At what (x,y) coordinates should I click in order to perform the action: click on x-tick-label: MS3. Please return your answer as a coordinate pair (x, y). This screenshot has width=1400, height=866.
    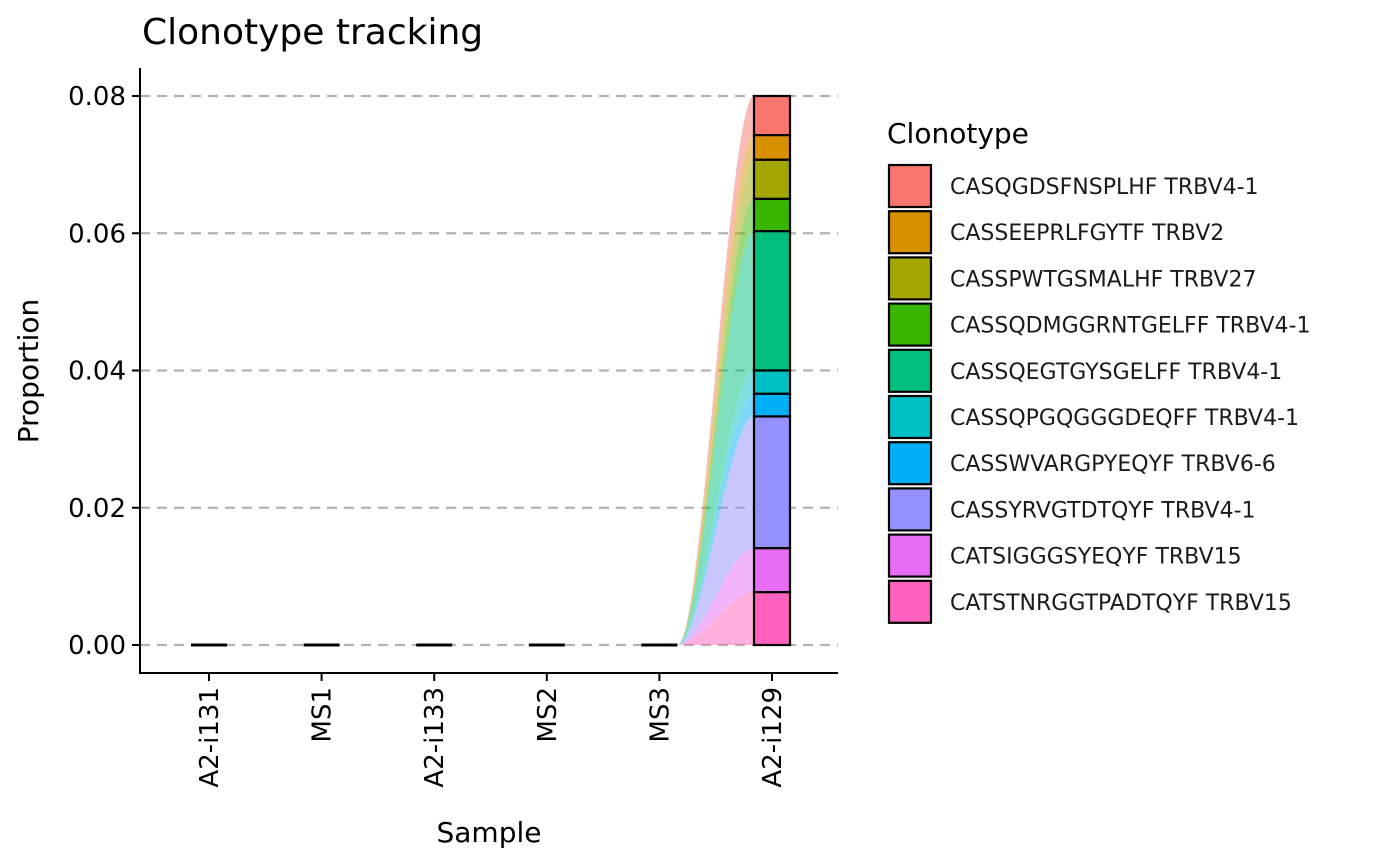
    Looking at the image, I should click on (660, 714).